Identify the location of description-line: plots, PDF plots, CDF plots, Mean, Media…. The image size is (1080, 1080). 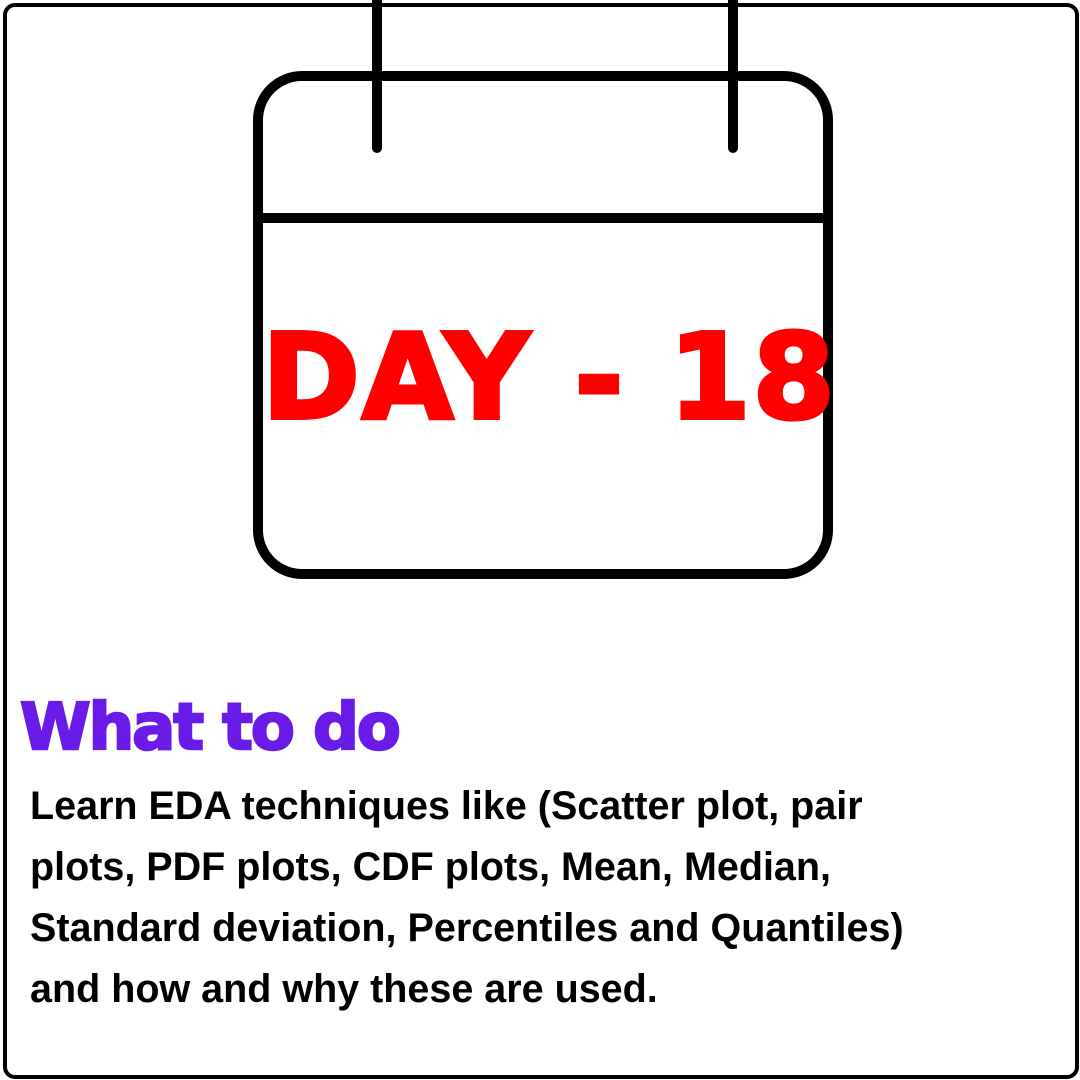
(430, 867).